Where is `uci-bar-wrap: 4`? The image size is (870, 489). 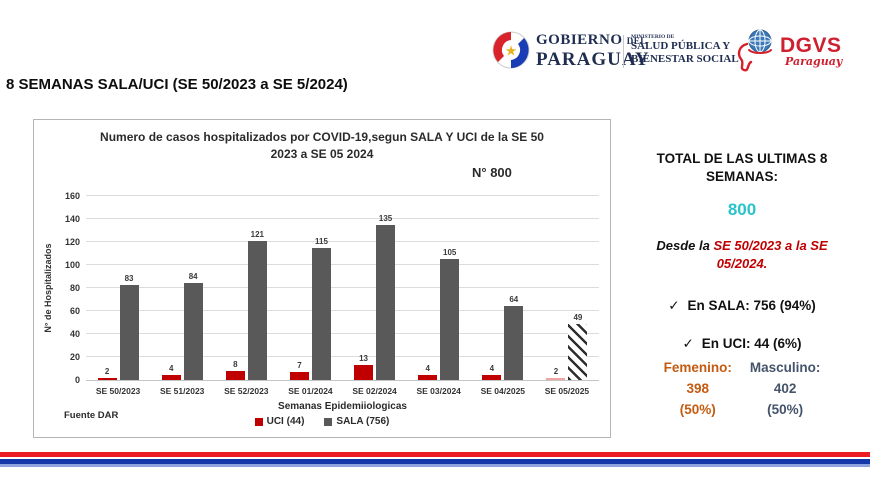
uci-bar-wrap: 4 is located at coordinates (492, 372).